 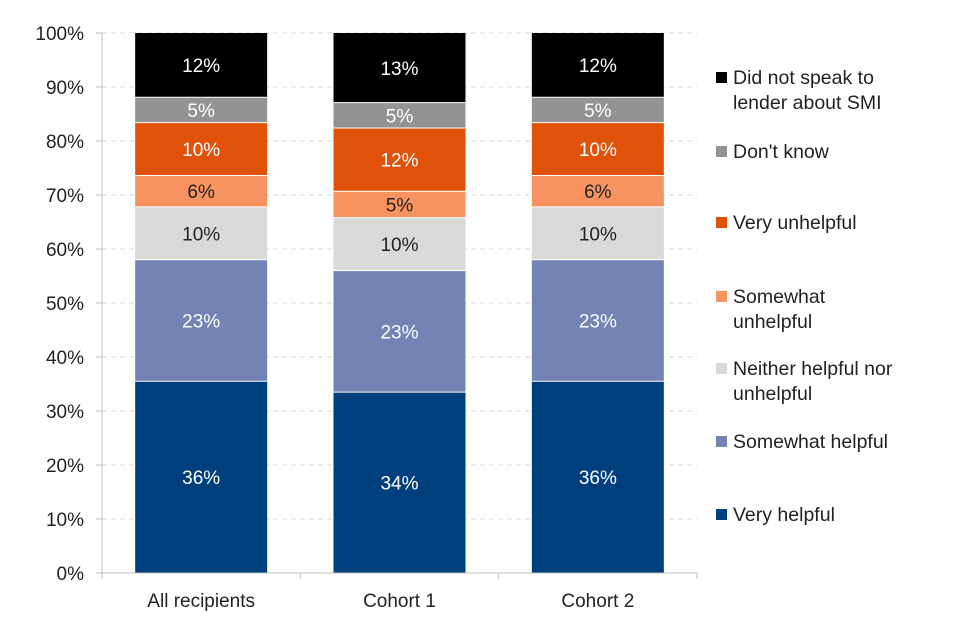 I want to click on legend-label: Very unhelpful, so click(x=833, y=223).